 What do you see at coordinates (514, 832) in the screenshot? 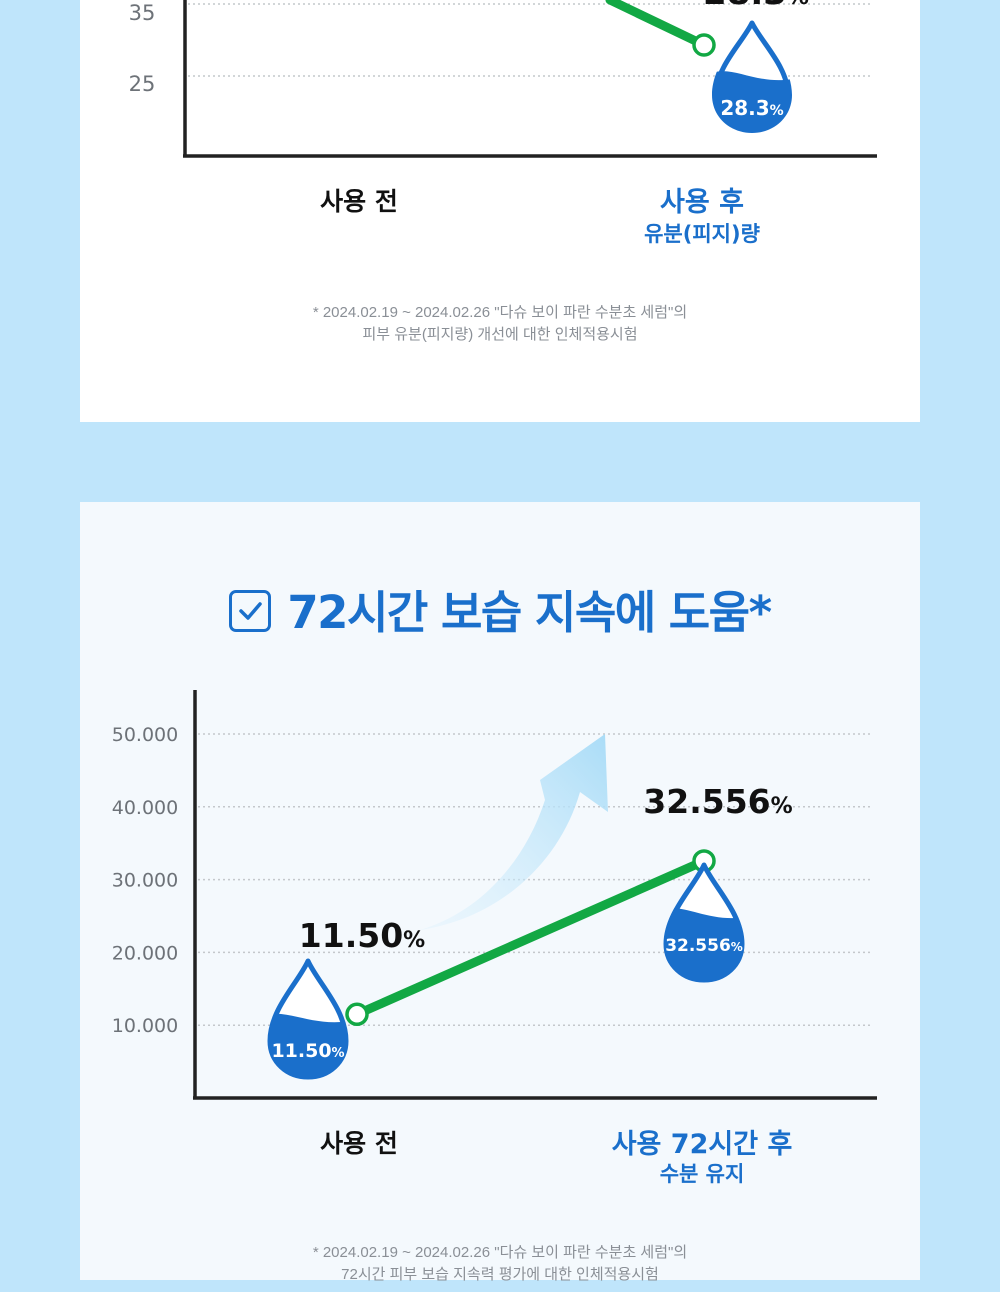
I see `rising-arrow-icon` at bounding box center [514, 832].